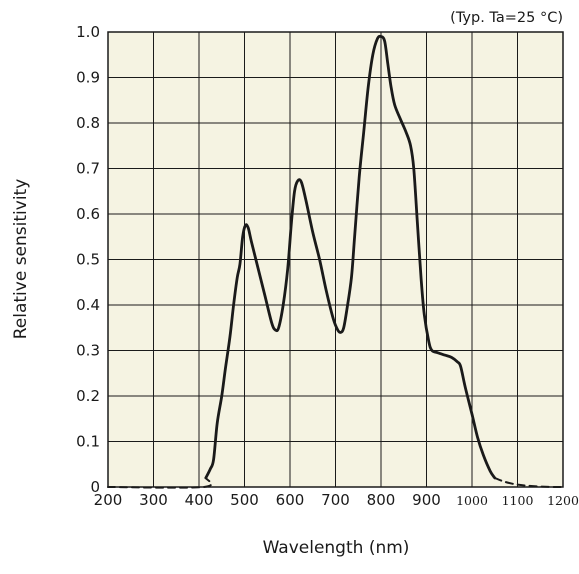  What do you see at coordinates (290, 500) in the screenshot?
I see `x-tick-label: 600` at bounding box center [290, 500].